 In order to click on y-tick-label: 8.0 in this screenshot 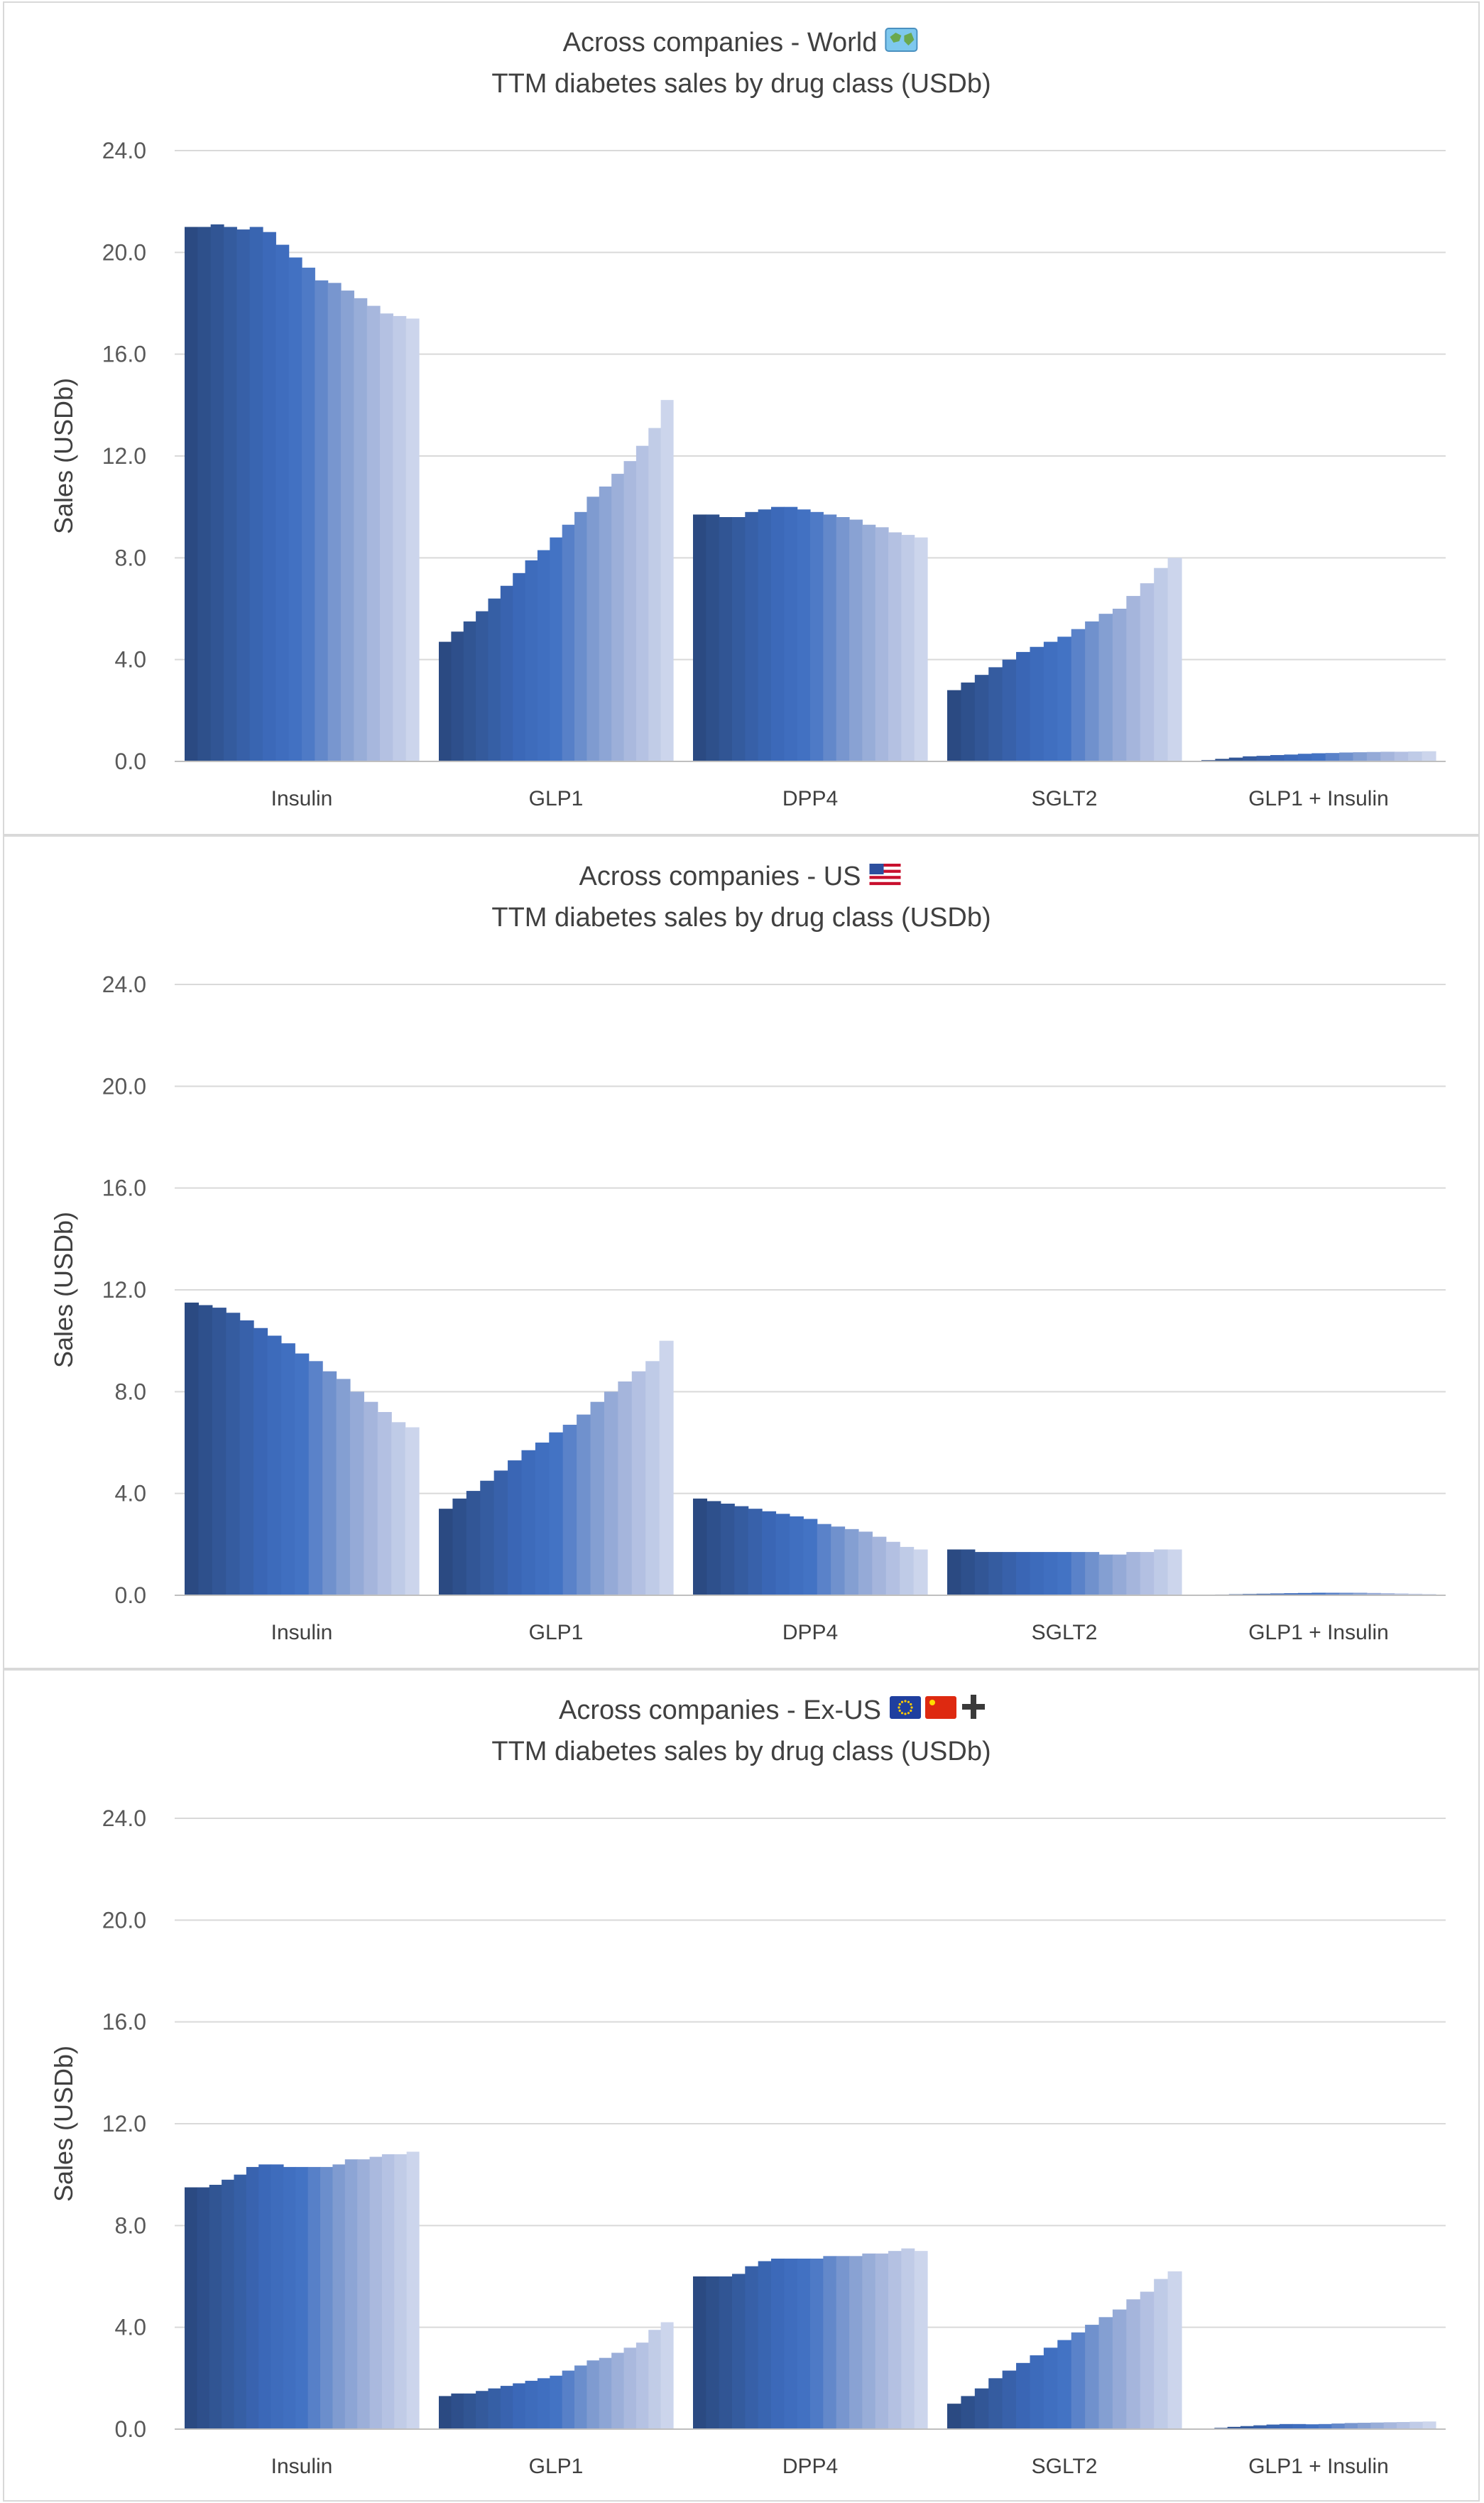, I will do `click(130, 2225)`.